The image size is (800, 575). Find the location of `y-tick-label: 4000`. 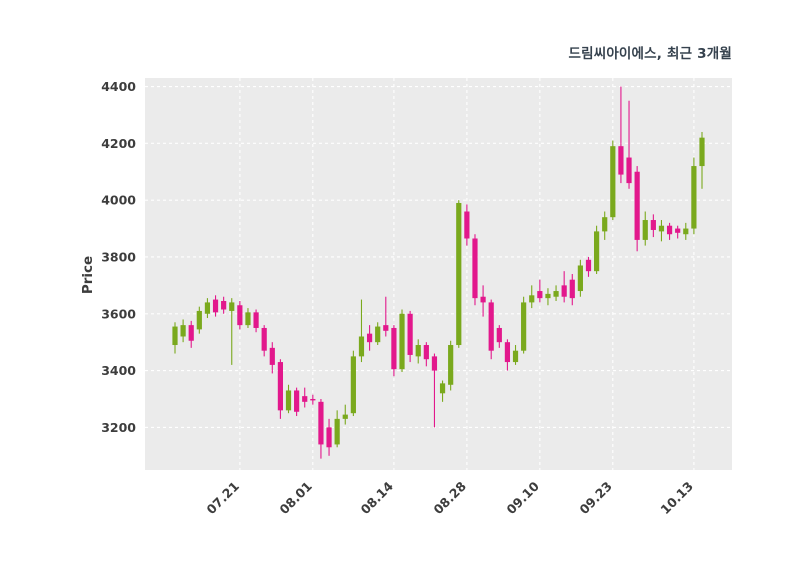

y-tick-label: 4000 is located at coordinates (118, 200).